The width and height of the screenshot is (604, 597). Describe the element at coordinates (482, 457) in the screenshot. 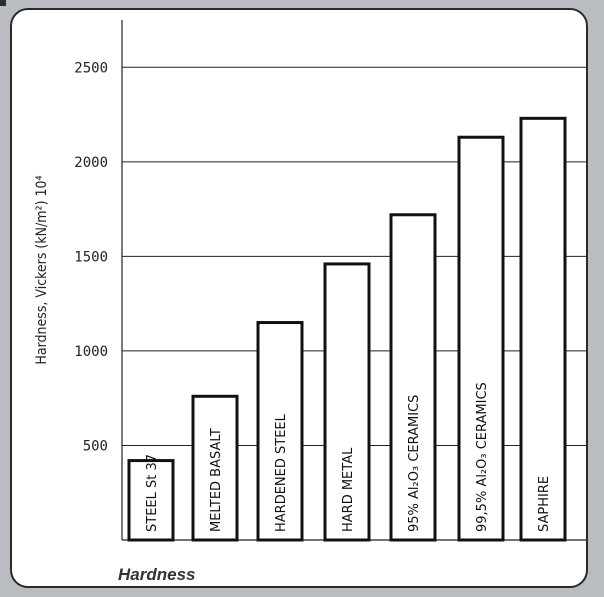

I see `bar-label: 99,5% Al₂O₃ CERAMICS` at that location.